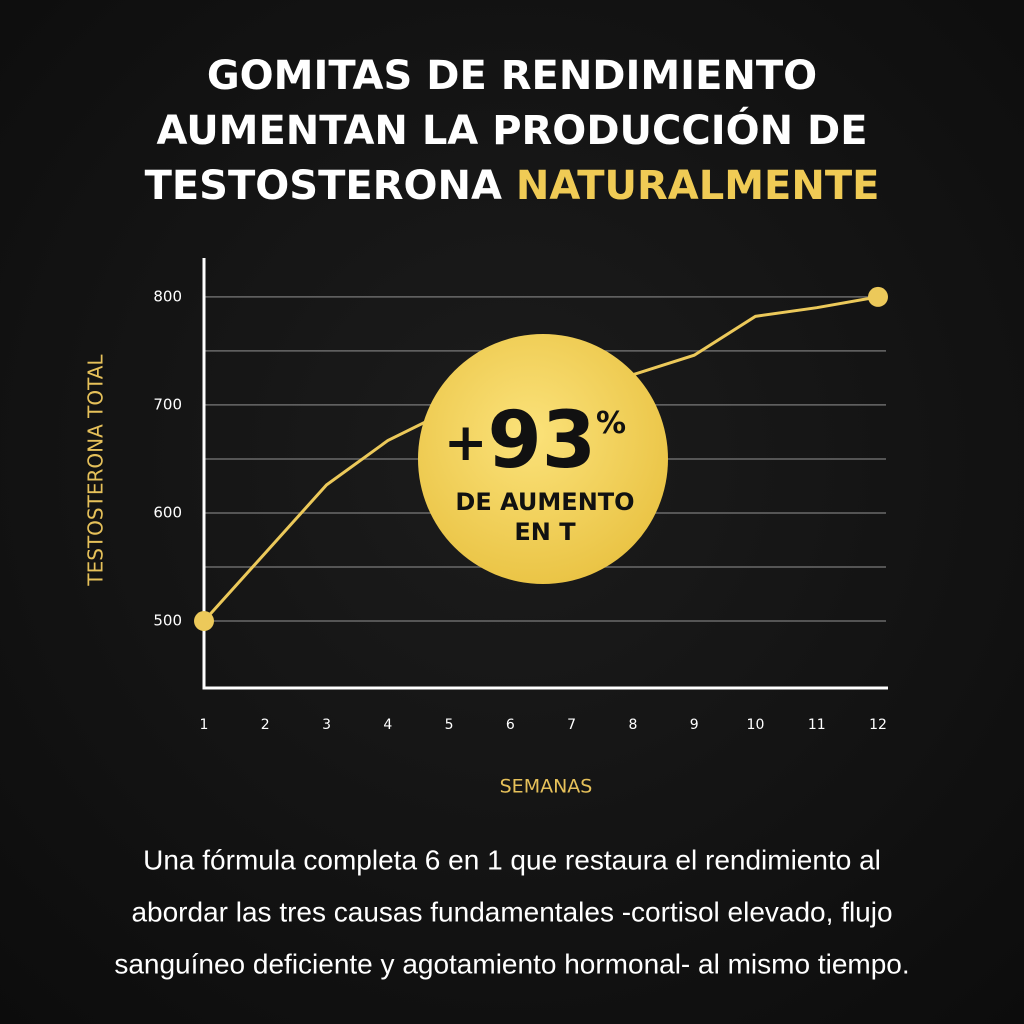  What do you see at coordinates (326, 725) in the screenshot?
I see `x-tick-label: 3` at bounding box center [326, 725].